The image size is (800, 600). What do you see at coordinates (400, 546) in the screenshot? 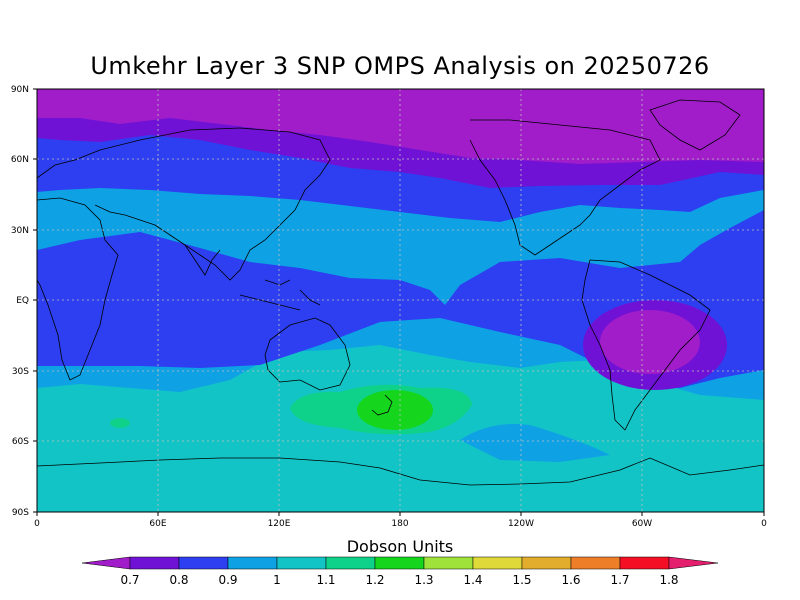
I see `colorbar-title: Dobson Units` at bounding box center [400, 546].